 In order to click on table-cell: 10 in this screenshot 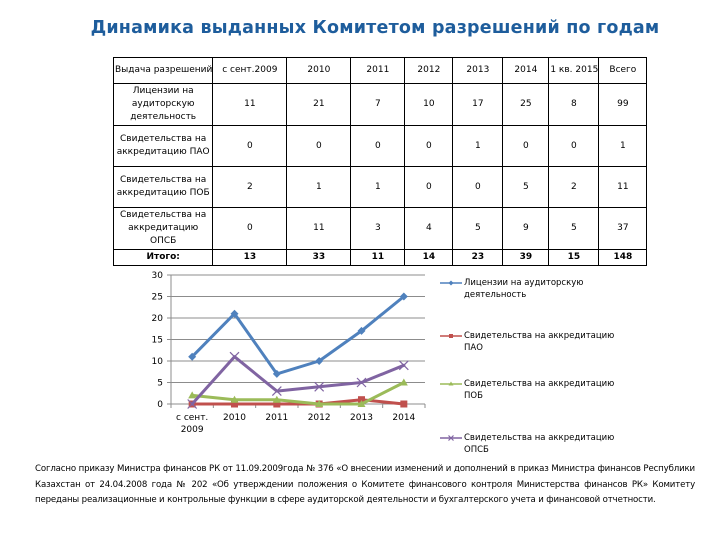, I will do `click(429, 104)`.